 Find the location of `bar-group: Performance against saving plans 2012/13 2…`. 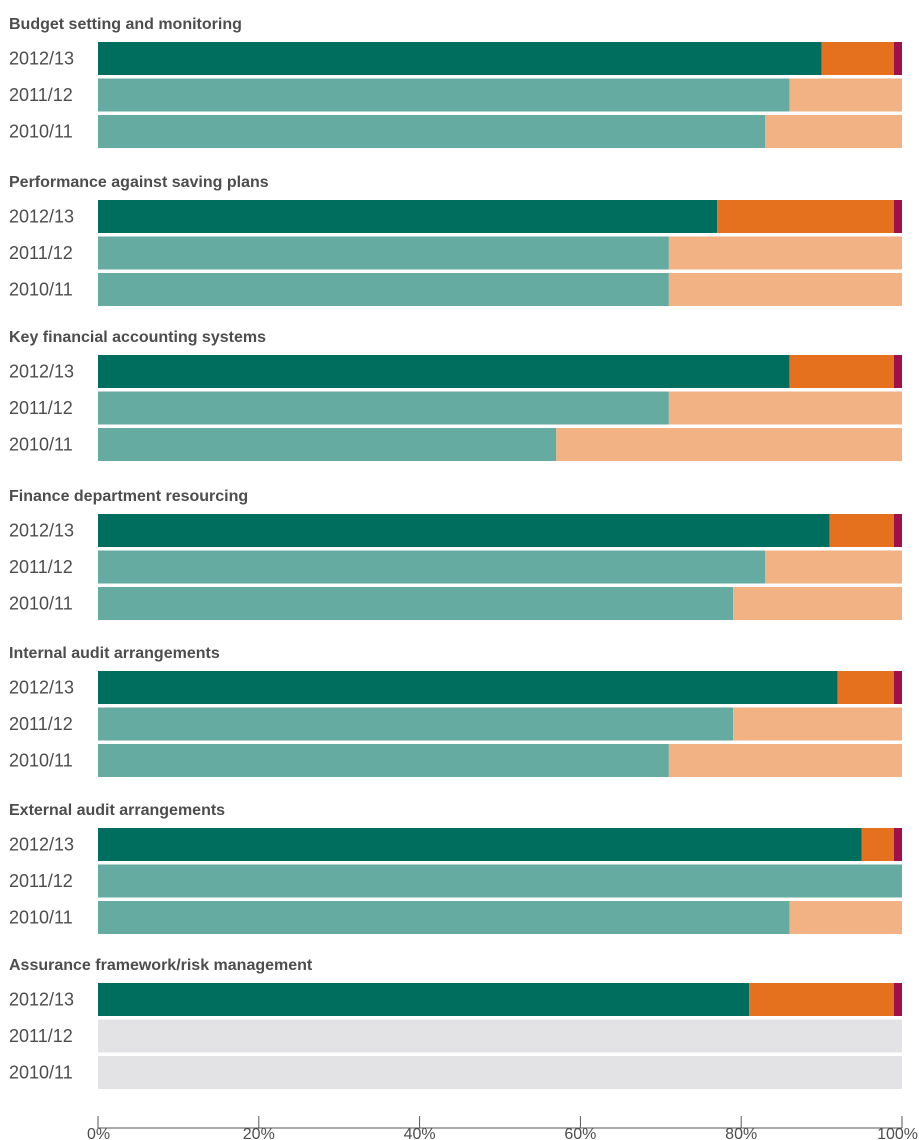

bar-group: Performance against saving plans 2012/13 2… is located at coordinates (455, 240).